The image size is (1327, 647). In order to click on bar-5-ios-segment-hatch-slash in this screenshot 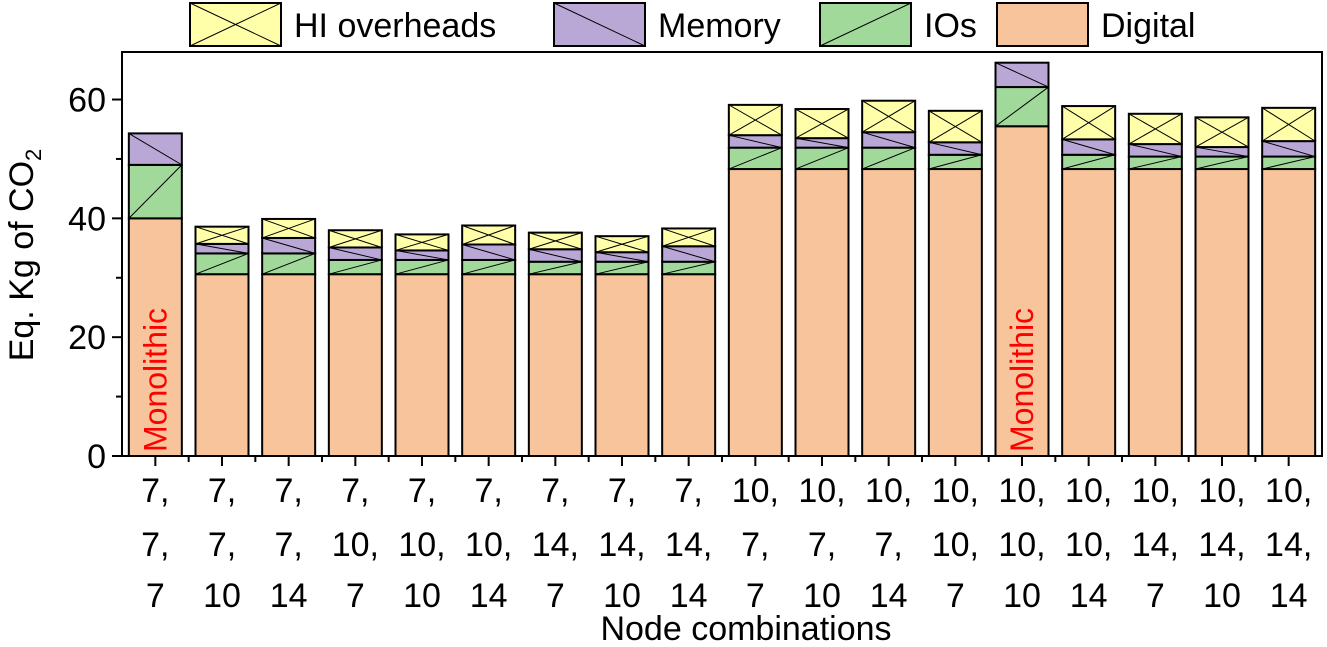, I will do `click(422, 267)`.